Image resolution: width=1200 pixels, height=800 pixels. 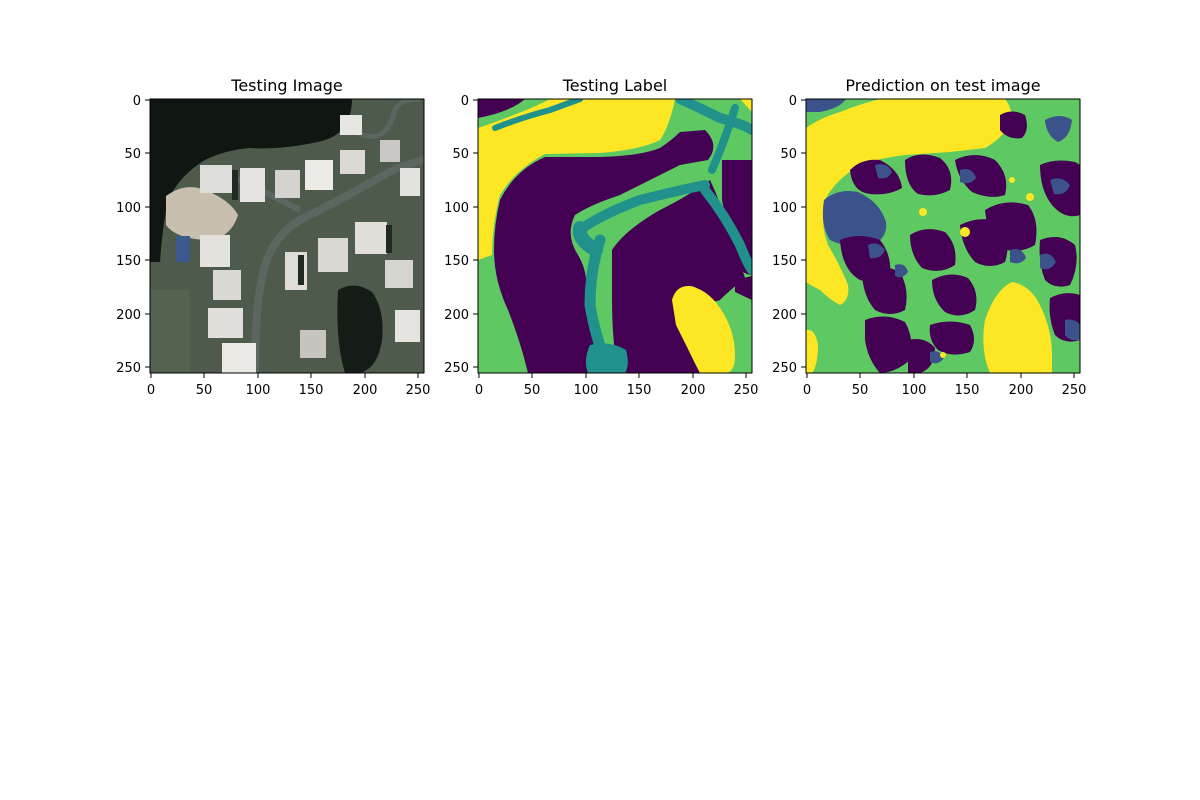 I want to click on panel-title: Testing Label, so click(x=615, y=85).